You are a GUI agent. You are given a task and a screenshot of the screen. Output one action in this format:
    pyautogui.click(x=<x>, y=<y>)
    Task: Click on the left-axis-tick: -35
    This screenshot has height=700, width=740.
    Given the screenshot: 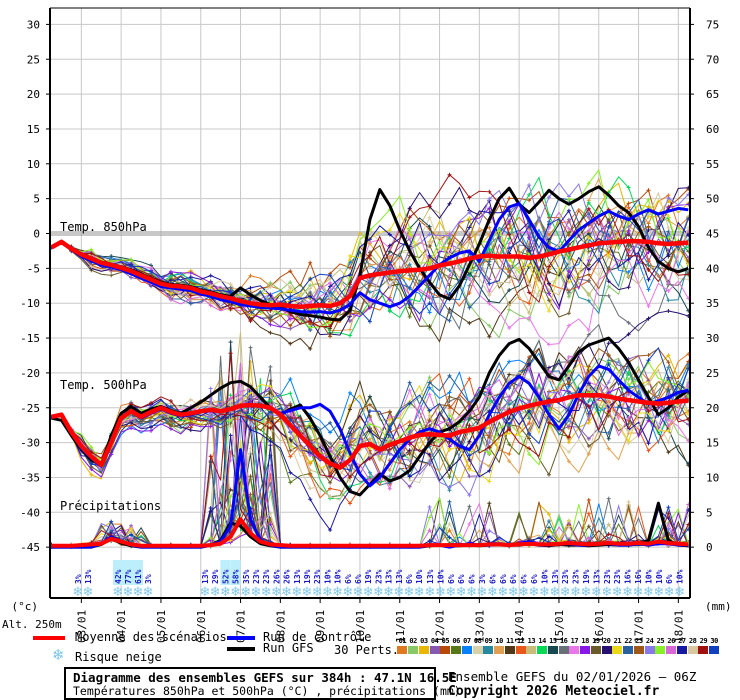 What is the action you would take?
    pyautogui.click(x=30, y=477)
    